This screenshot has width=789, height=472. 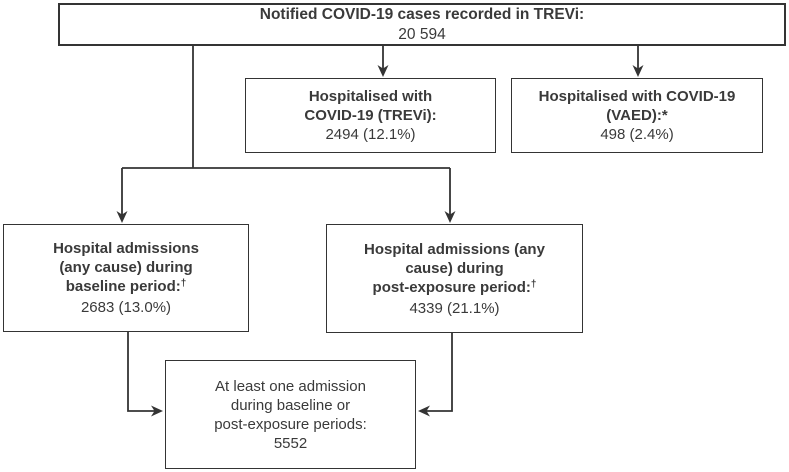 What do you see at coordinates (383, 71) in the screenshot?
I see `arrowhead-down-trevi` at bounding box center [383, 71].